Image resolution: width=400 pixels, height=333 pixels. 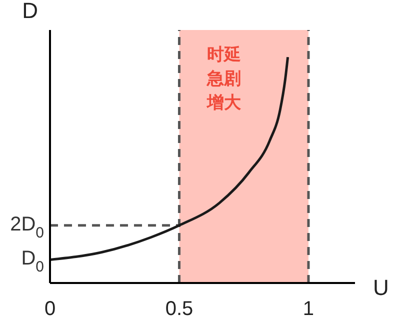 I want to click on y-axis-title: D, so click(x=30, y=11).